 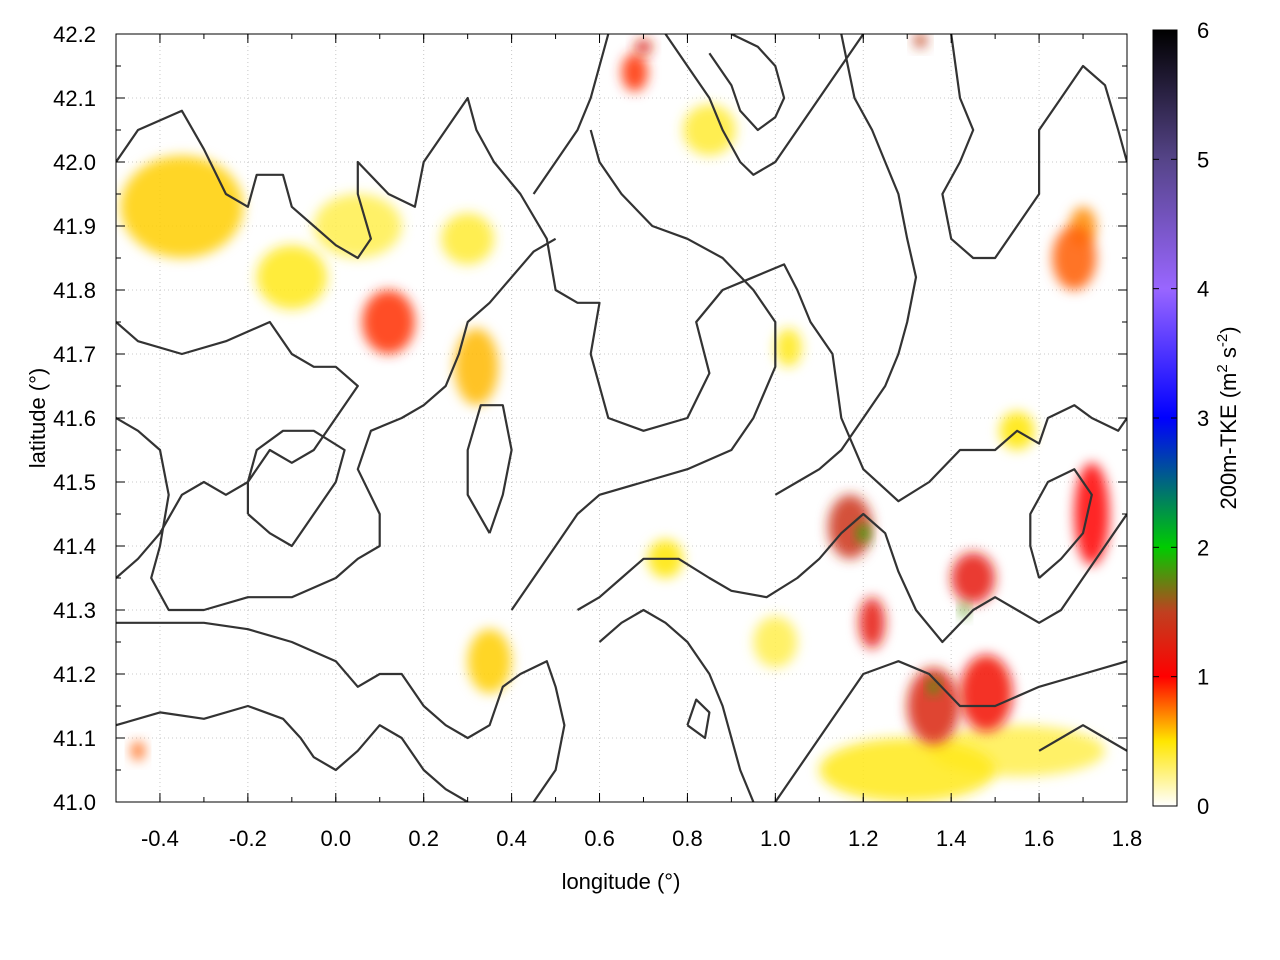 What do you see at coordinates (1039, 838) in the screenshot?
I see `x-tick-label: 1.6` at bounding box center [1039, 838].